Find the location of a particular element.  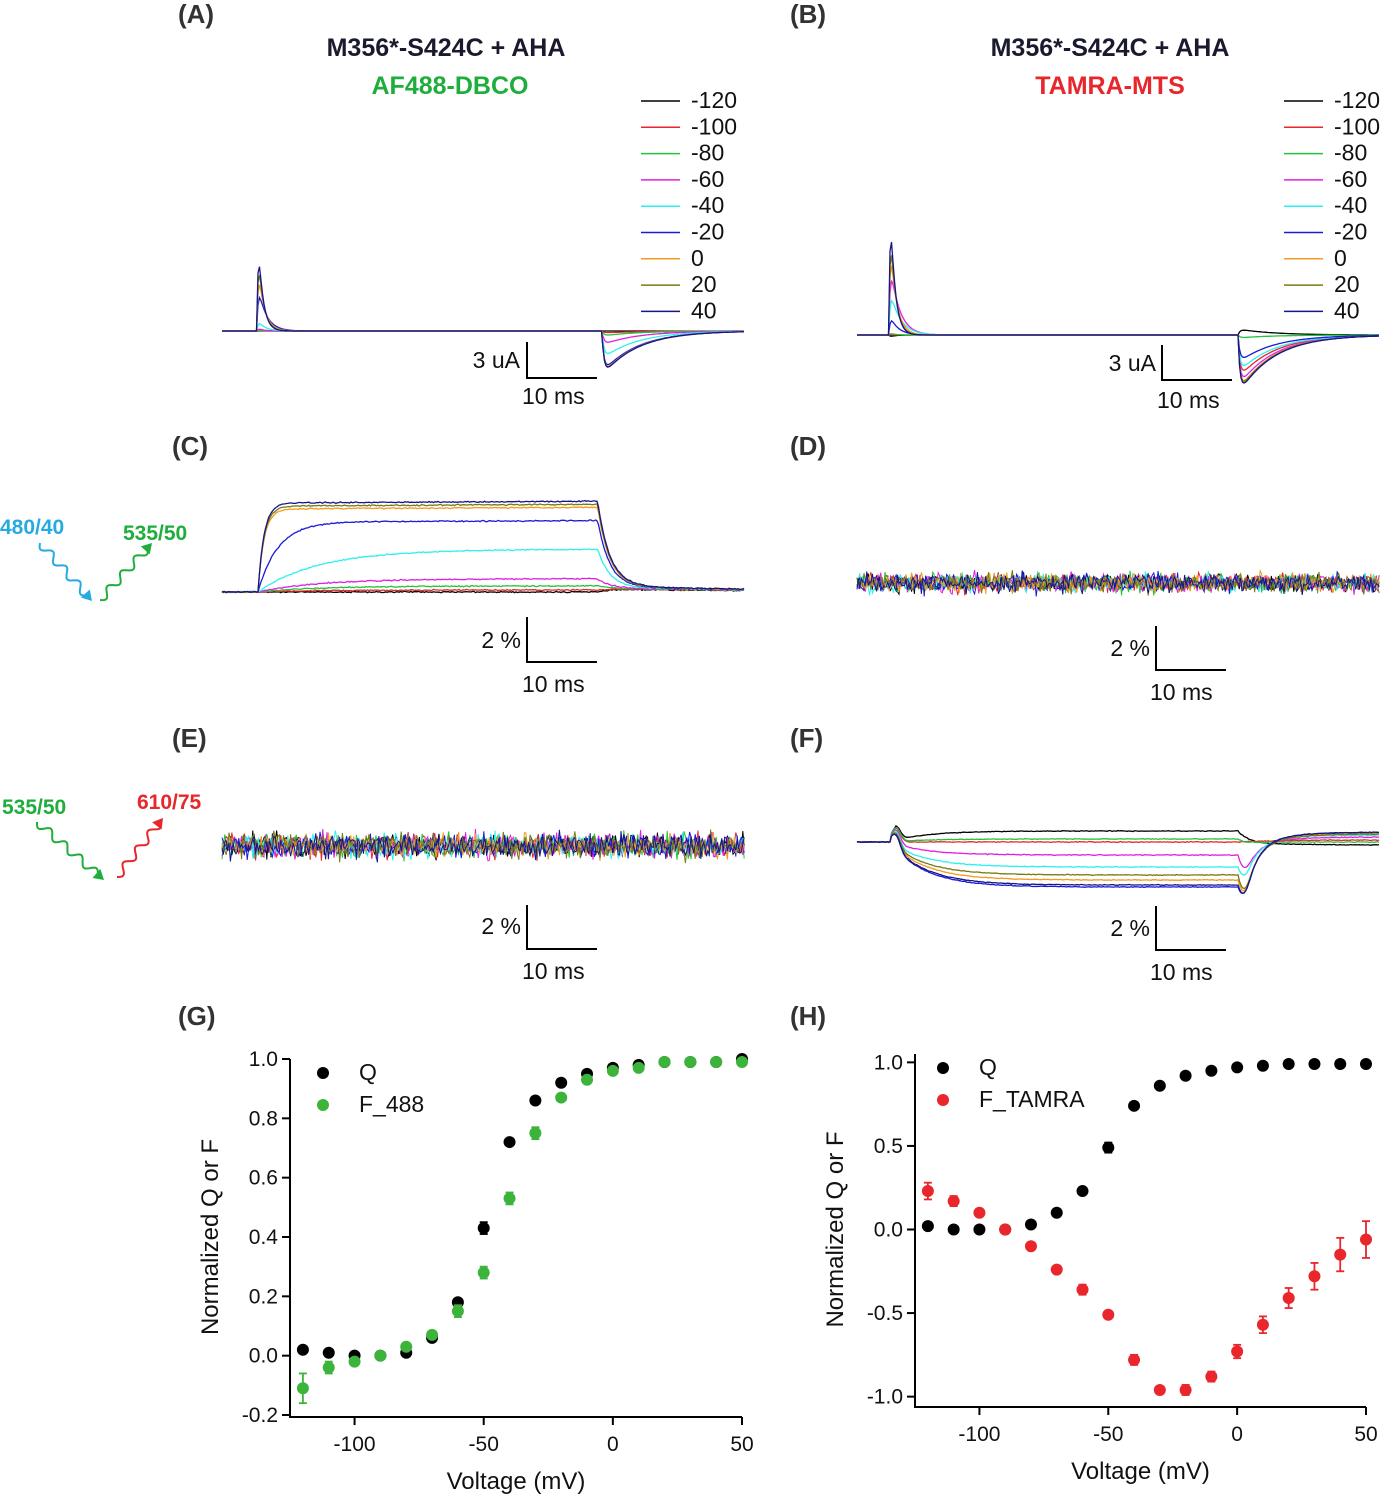

panel-label-g: (G) is located at coordinates (197, 1016).